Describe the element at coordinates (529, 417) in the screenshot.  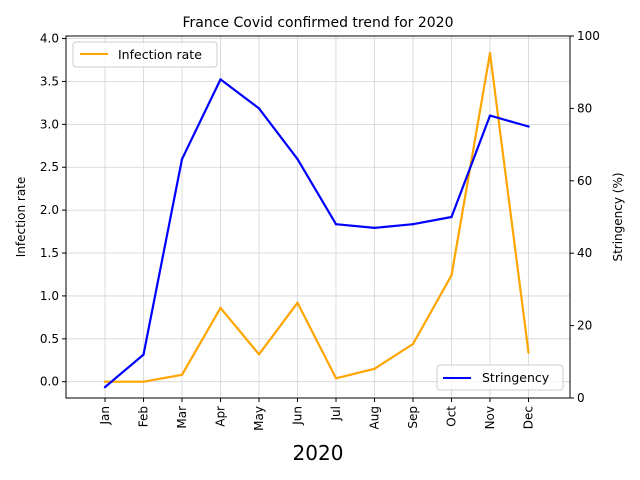
I see `x-tick-label: Dec` at that location.